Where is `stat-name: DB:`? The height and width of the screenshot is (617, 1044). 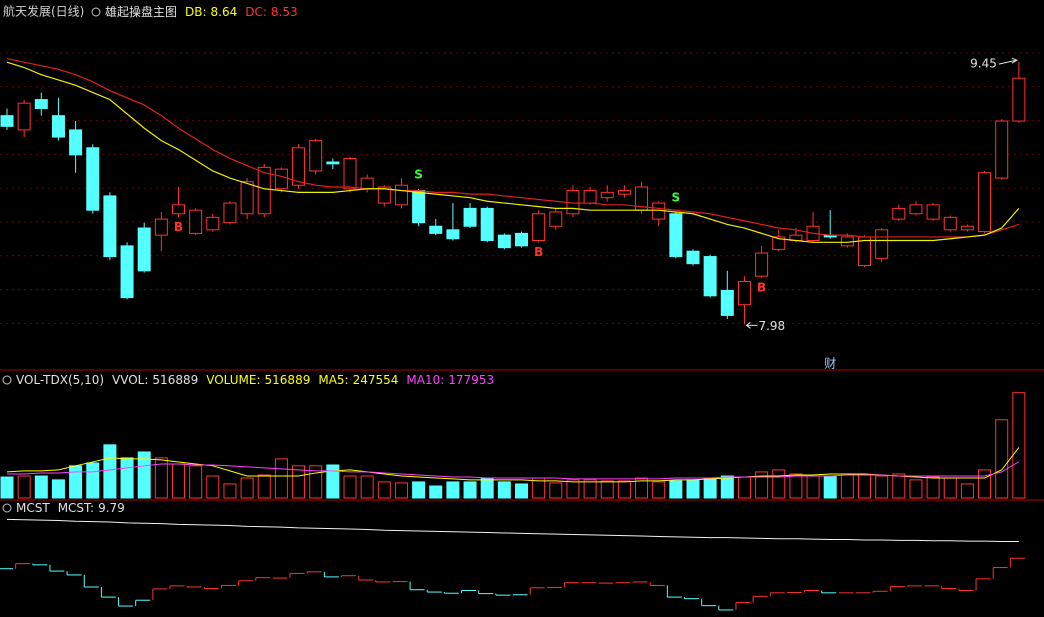
stat-name: DB: is located at coordinates (196, 12).